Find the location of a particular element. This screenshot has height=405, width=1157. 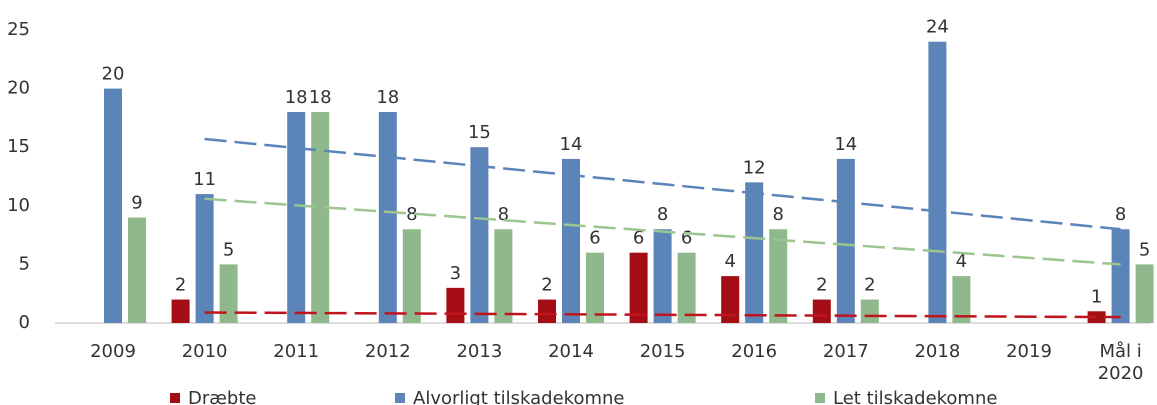

y-tick-label: 25 is located at coordinates (18, 29).